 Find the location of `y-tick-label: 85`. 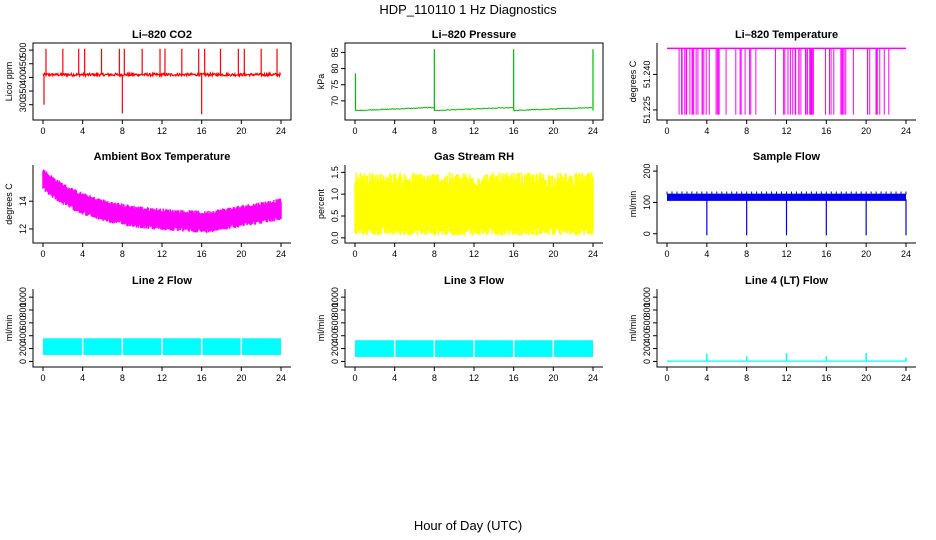

y-tick-label: 85 is located at coordinates (335, 52).